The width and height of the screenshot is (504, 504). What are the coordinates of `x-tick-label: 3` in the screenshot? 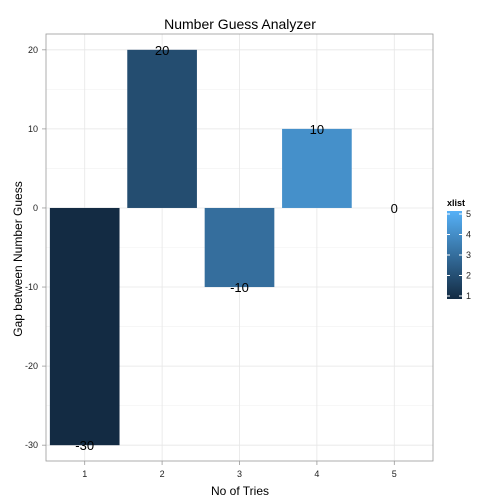 It's located at (239, 474).